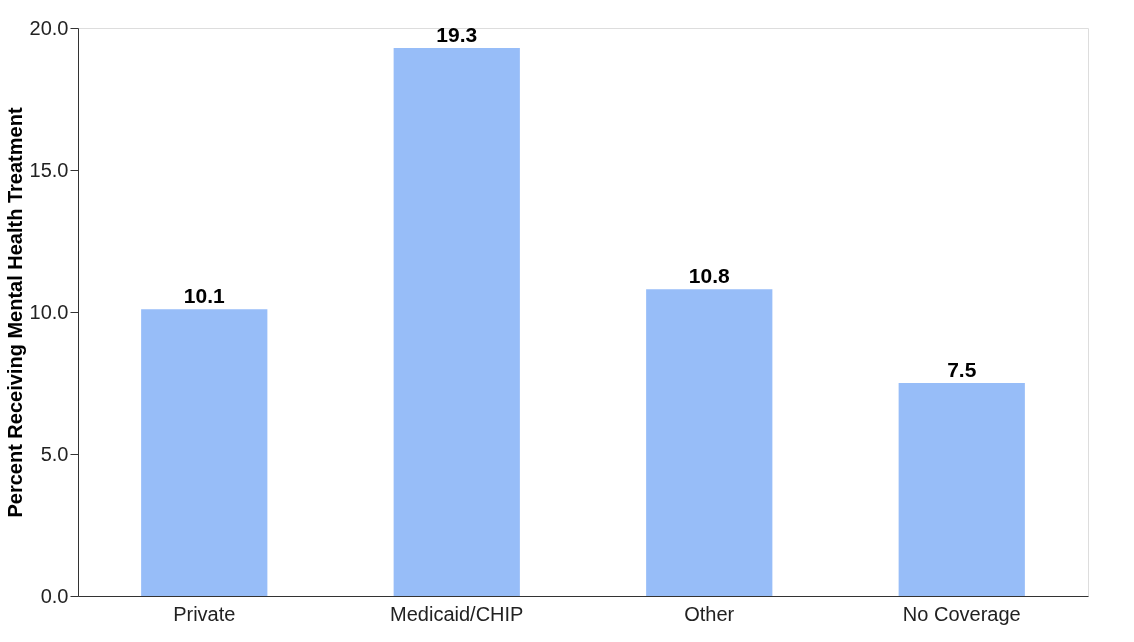 The height and width of the screenshot is (642, 1134). Describe the element at coordinates (457, 34) in the screenshot. I see `data-label: 19.3` at that location.